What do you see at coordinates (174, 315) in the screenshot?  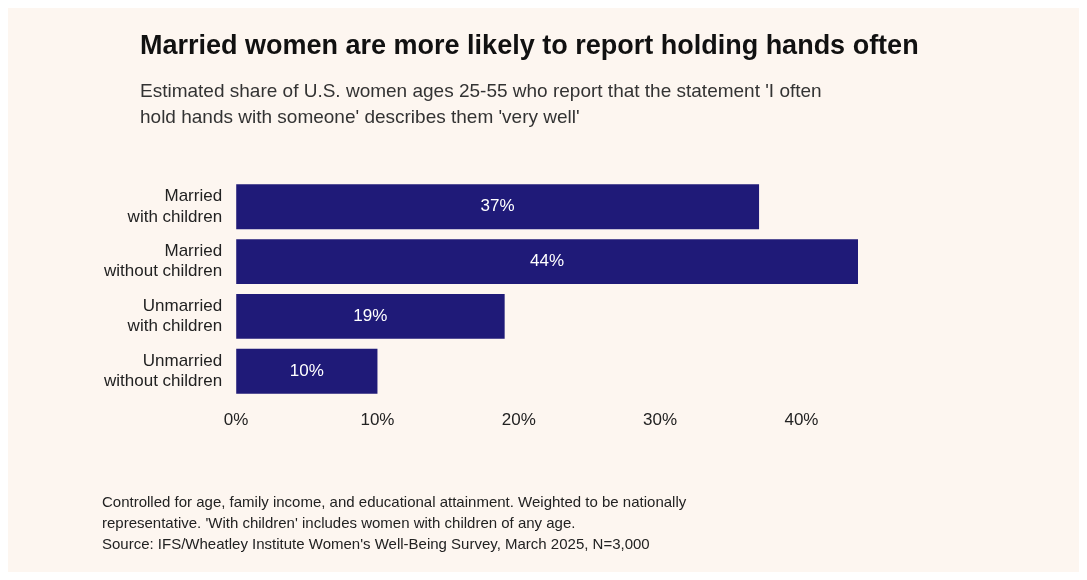 I see `y-tick-label: Unmarried with children` at bounding box center [174, 315].